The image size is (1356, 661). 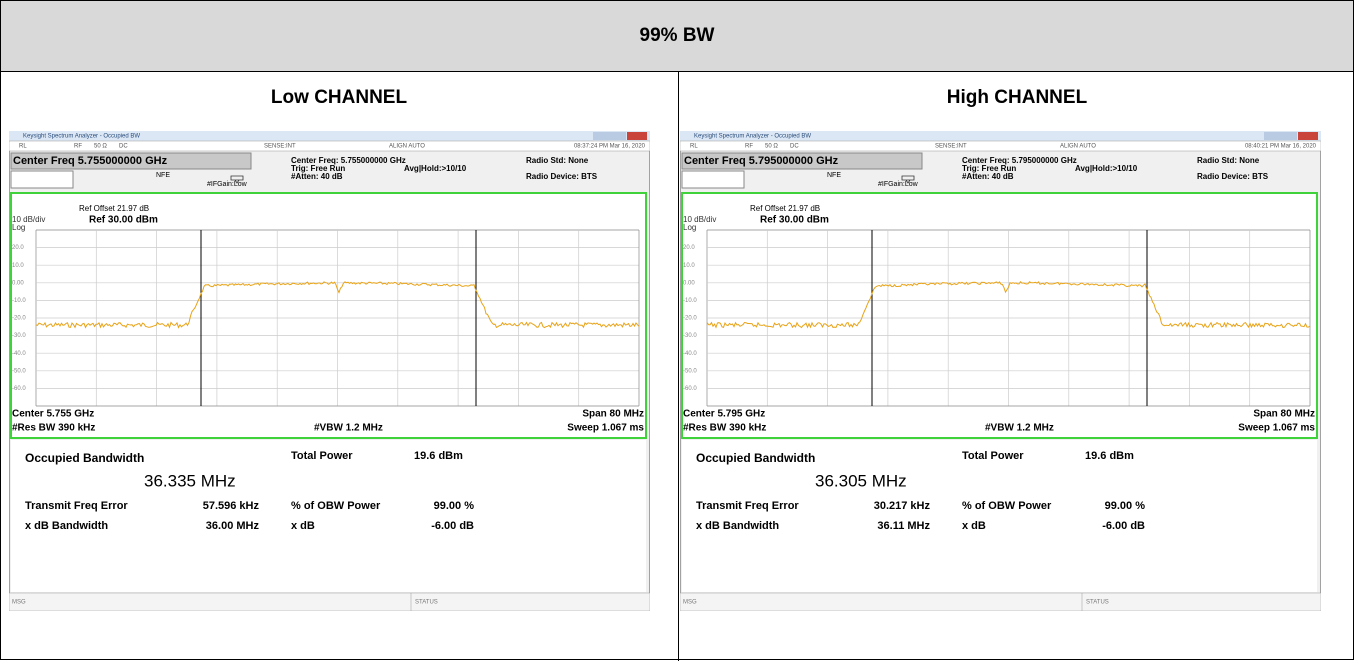 What do you see at coordinates (898, 184) in the screenshot?
I see `if-gain: #IFGain:Low` at bounding box center [898, 184].